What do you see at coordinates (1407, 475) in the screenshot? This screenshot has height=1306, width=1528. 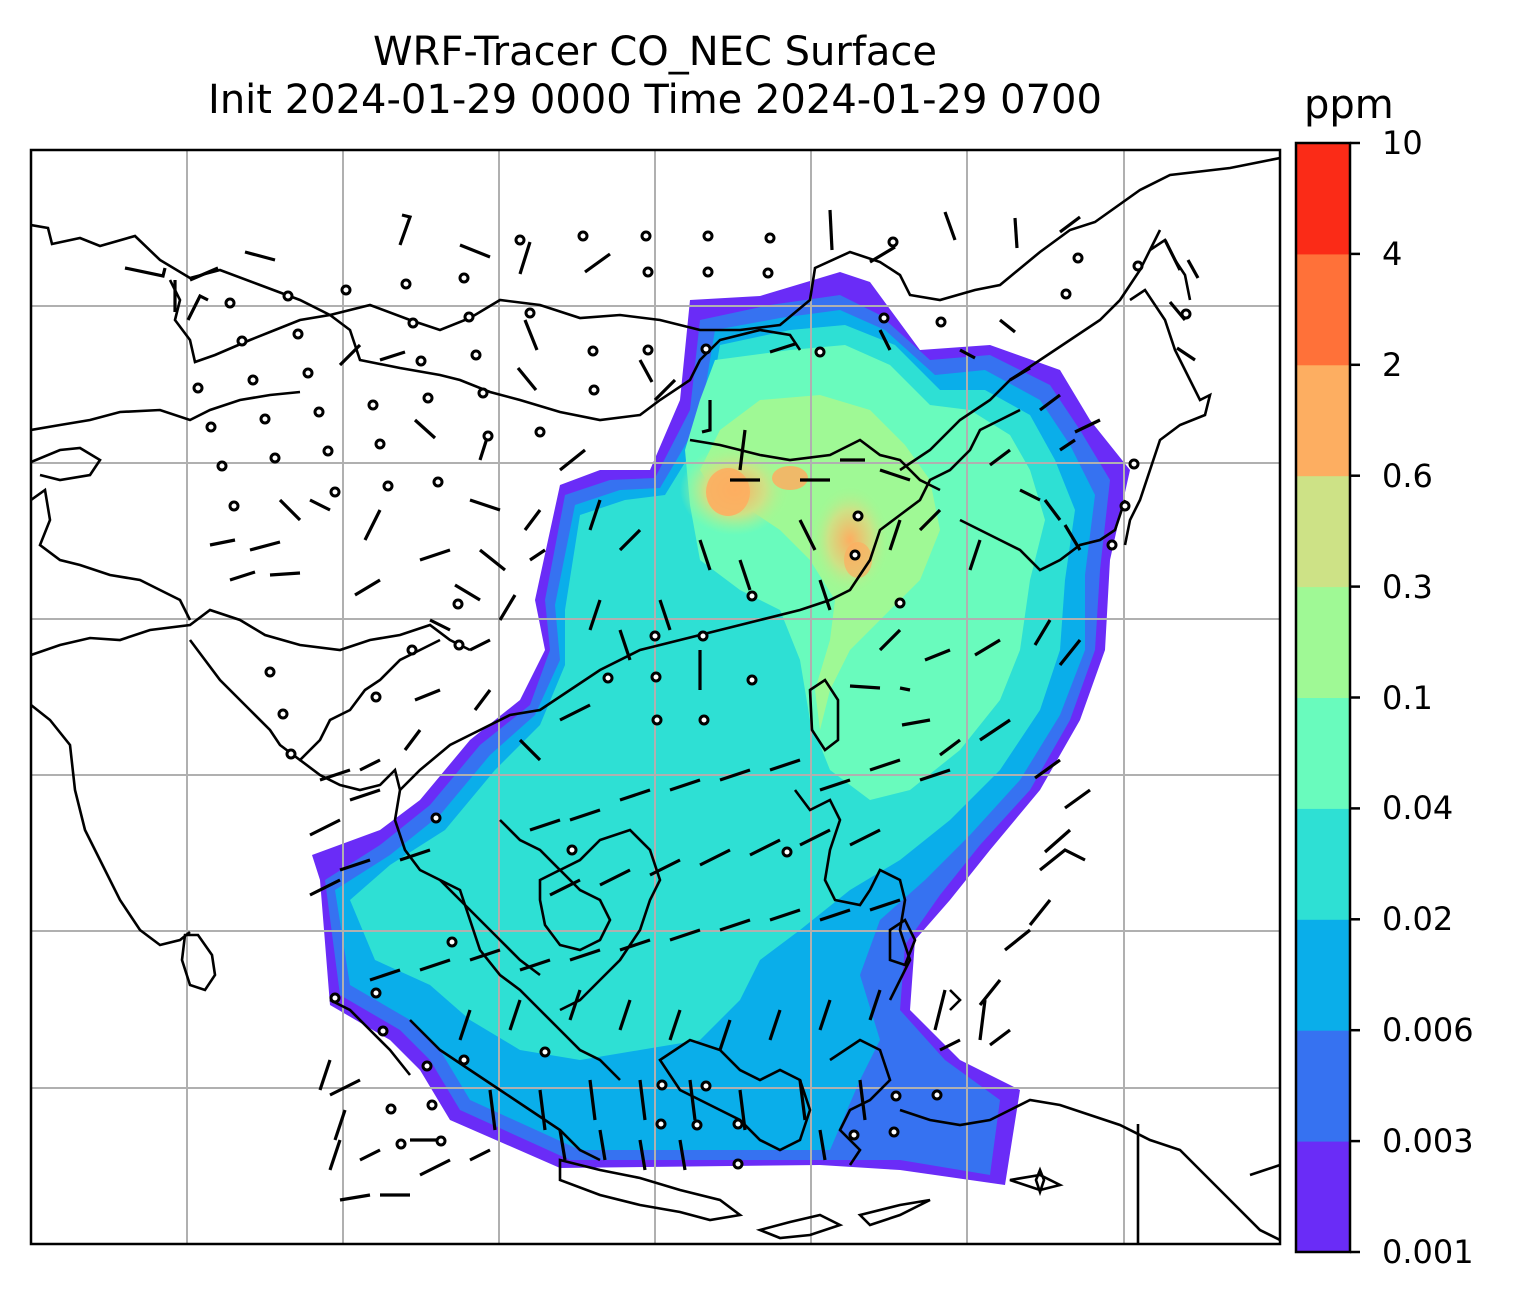 I see `colorbar-tick-label: 0.6` at bounding box center [1407, 475].